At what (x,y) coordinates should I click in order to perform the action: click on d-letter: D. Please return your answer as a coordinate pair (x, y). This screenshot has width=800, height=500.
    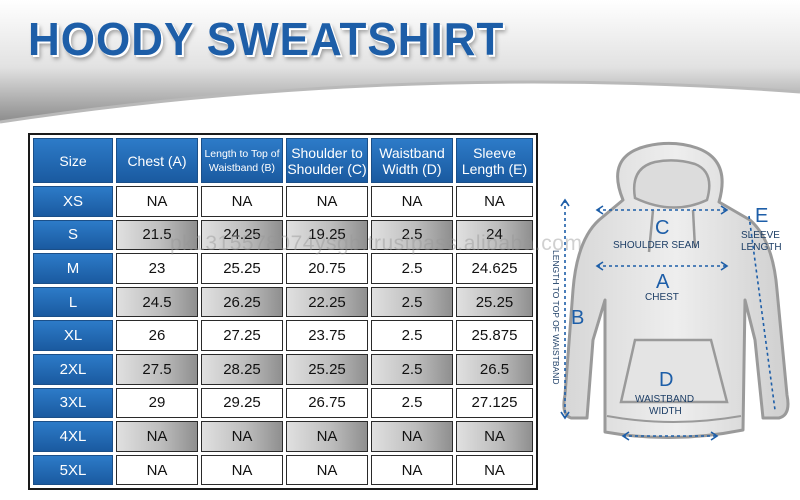
    Looking at the image, I should click on (666, 380).